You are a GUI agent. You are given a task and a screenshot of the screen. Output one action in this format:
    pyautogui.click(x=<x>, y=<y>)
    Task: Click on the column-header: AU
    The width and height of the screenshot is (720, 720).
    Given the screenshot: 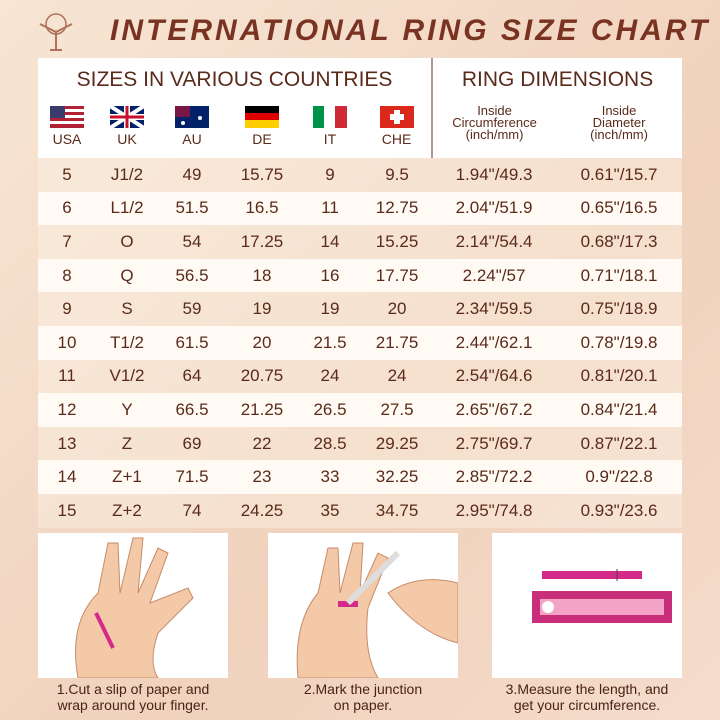 What is the action you would take?
    pyautogui.click(x=192, y=130)
    